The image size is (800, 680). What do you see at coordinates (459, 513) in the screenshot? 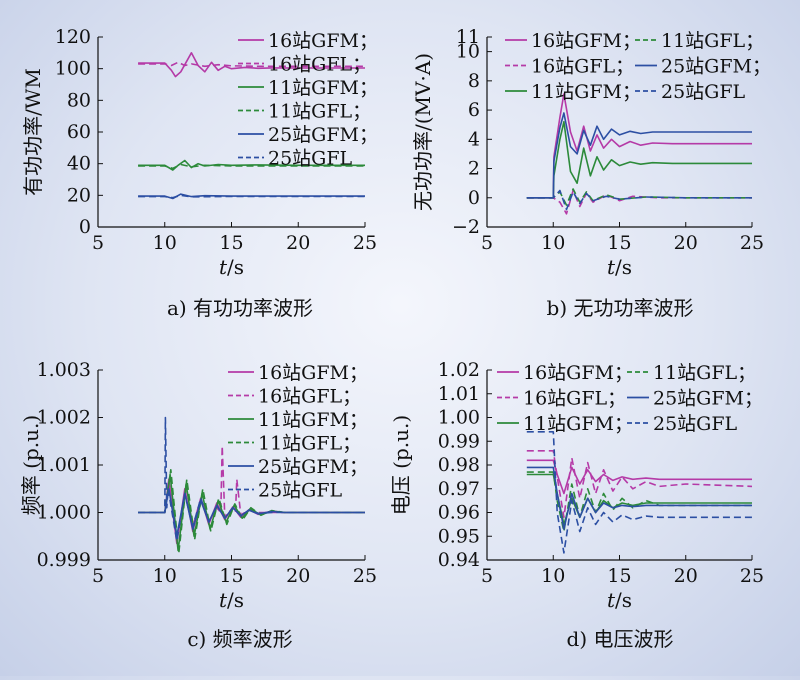
I see `y-tick-label: 0.96` at bounding box center [459, 513].